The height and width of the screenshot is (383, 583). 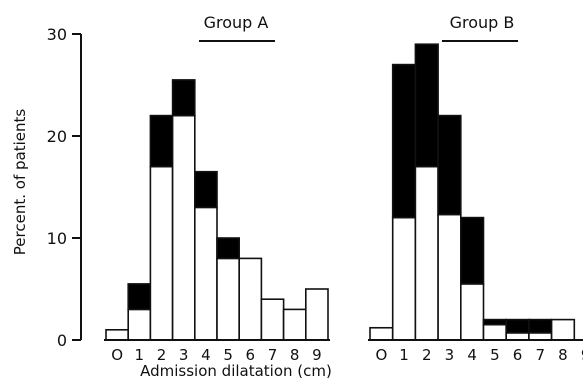 What do you see at coordinates (482, 22) in the screenshot?
I see `panel-title-1: Group B` at bounding box center [482, 22].